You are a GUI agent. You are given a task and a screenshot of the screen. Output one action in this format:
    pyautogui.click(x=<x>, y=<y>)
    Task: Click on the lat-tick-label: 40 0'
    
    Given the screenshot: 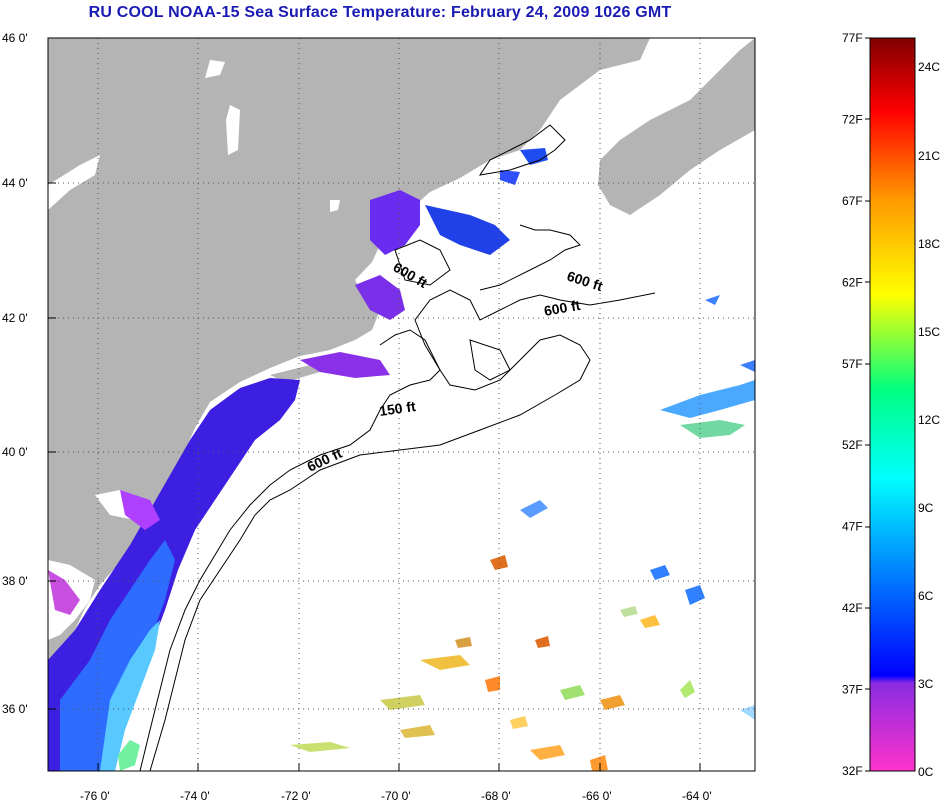 What is the action you would take?
    pyautogui.click(x=15, y=452)
    